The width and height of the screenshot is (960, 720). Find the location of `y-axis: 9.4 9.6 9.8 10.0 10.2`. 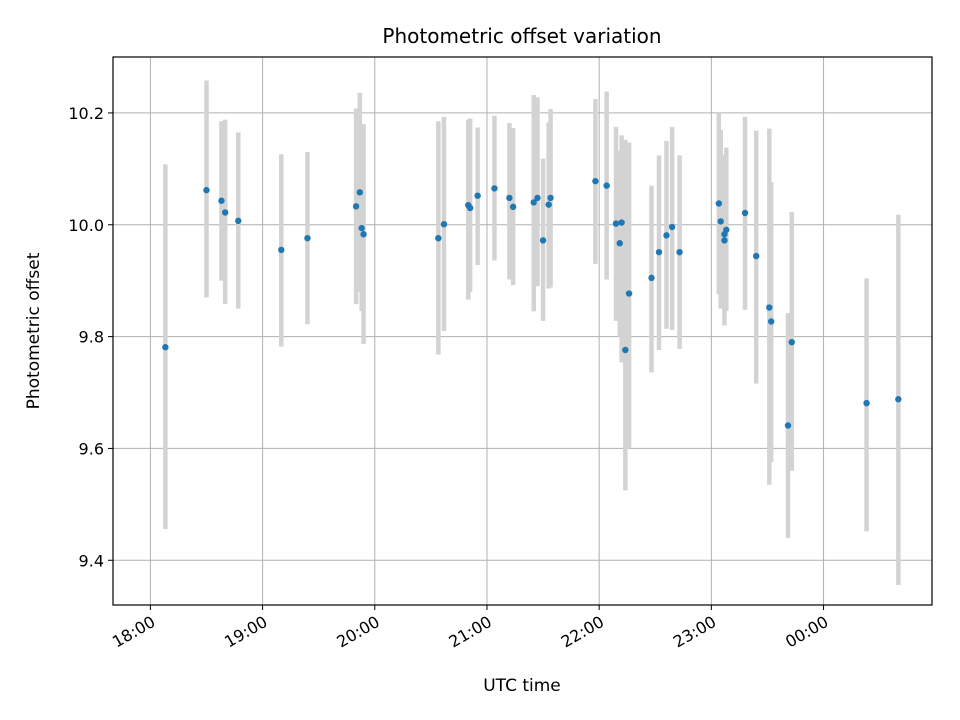

y-axis: 9.4 9.6 9.8 10.0 10.2 is located at coordinates (90, 337).